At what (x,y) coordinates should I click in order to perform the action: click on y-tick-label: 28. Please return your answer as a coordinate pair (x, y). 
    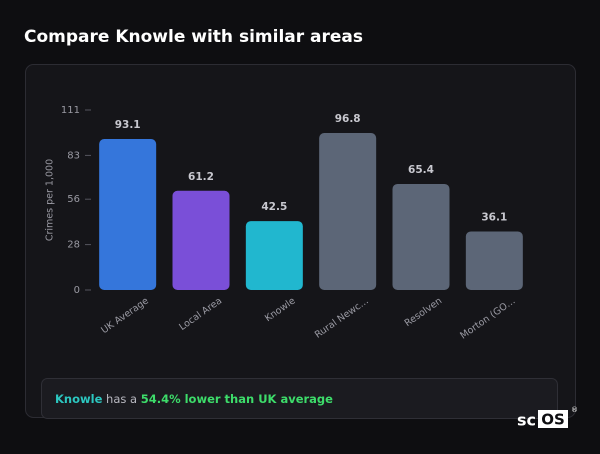
    Looking at the image, I should click on (73, 245).